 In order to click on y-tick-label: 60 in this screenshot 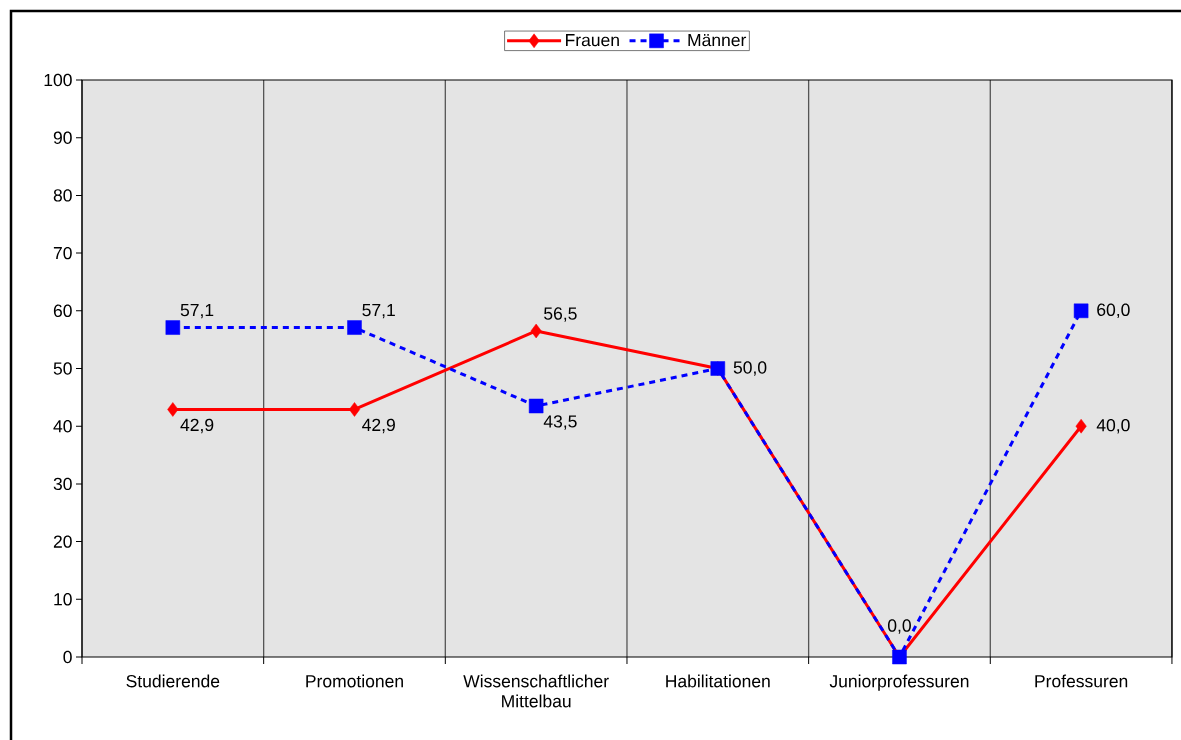, I will do `click(62, 310)`.